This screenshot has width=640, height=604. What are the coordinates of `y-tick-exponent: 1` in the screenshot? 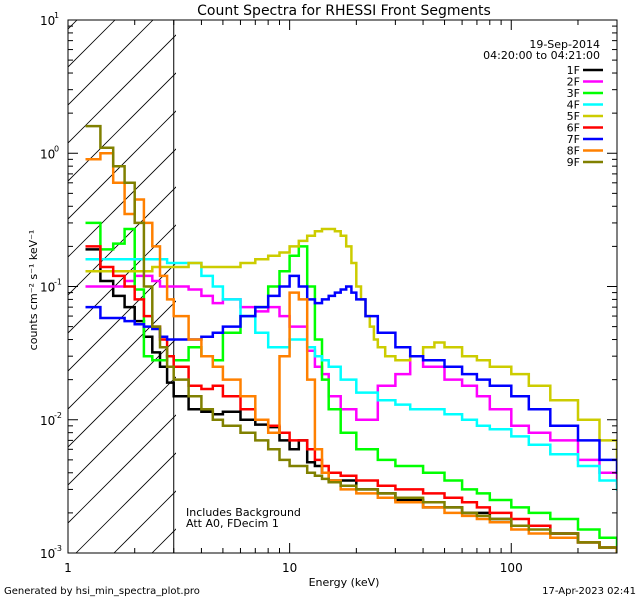 It's located at (56, 15).